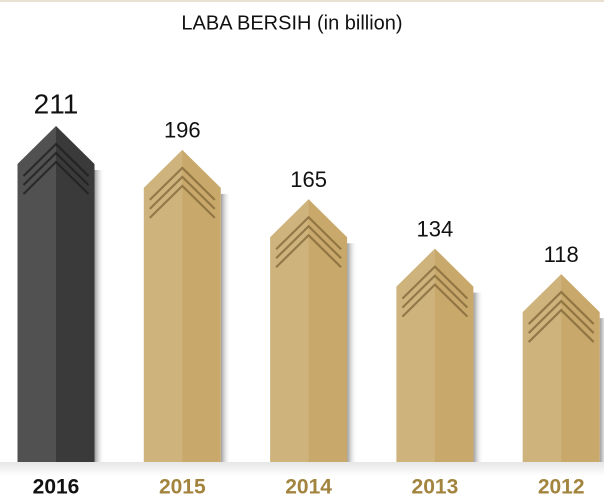 The image size is (604, 499). I want to click on value-label: 134, so click(435, 228).